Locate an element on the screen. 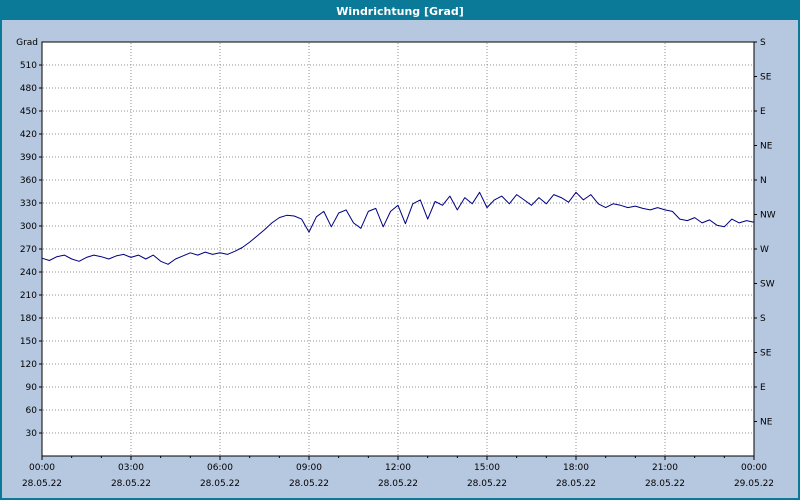 This screenshot has height=500, width=800. x-time-label: 12:00 is located at coordinates (398, 468).